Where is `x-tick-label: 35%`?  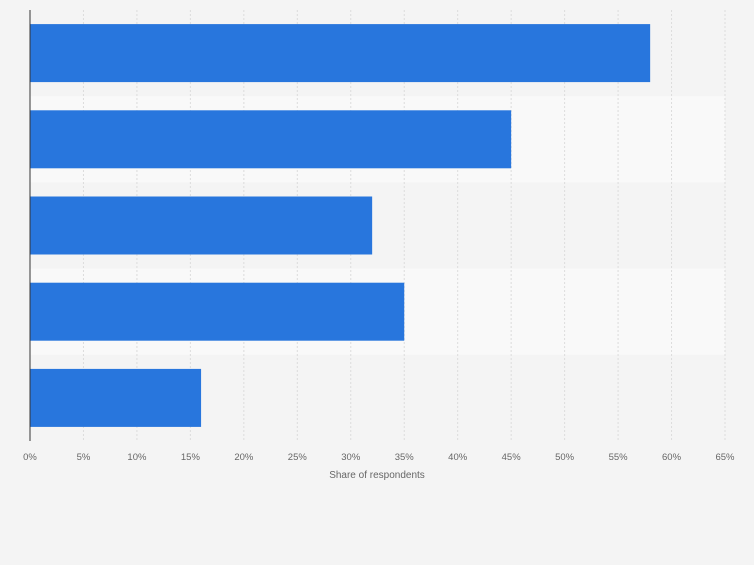
x-tick-label: 35% is located at coordinates (405, 457).